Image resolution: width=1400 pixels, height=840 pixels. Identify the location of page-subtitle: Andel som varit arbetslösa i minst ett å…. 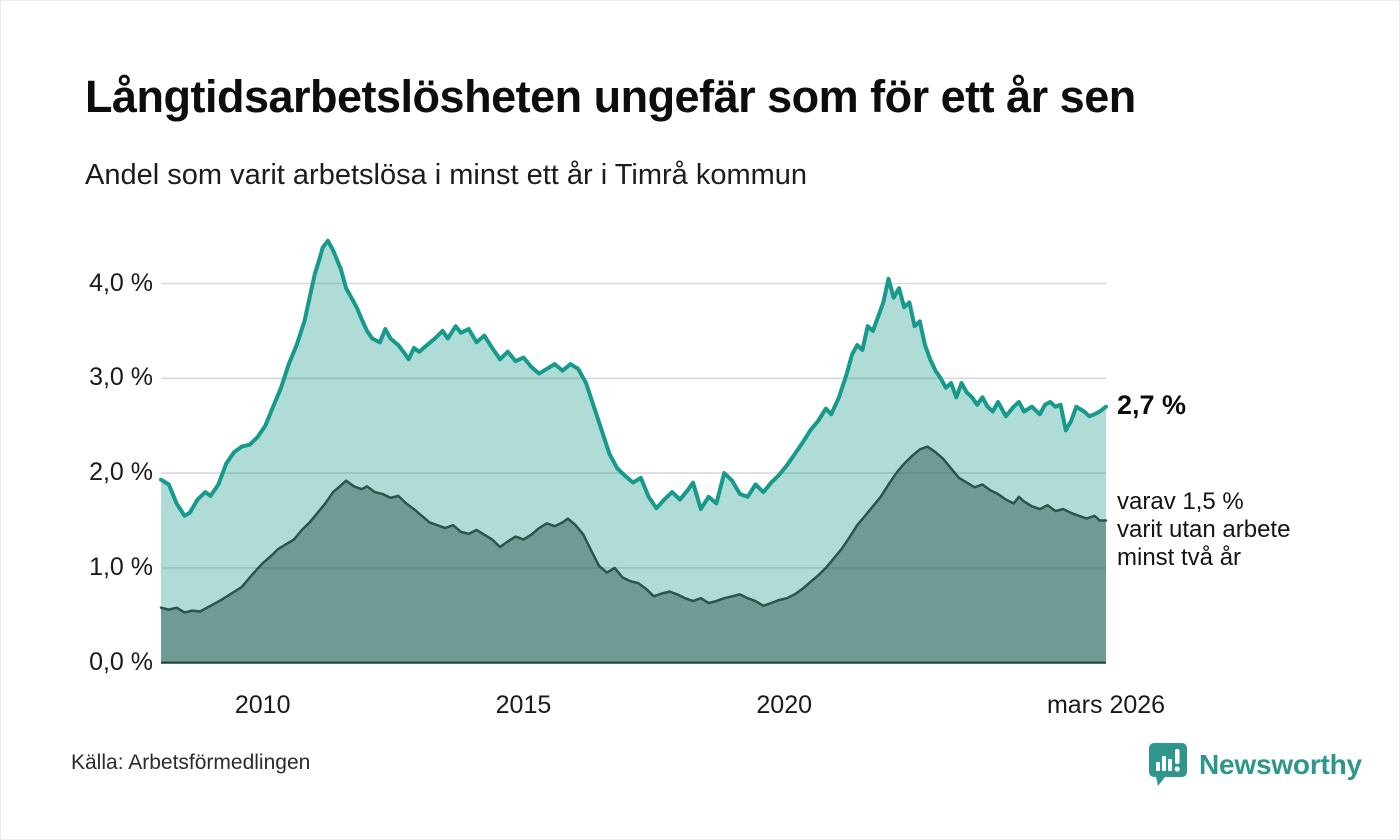
(446, 175).